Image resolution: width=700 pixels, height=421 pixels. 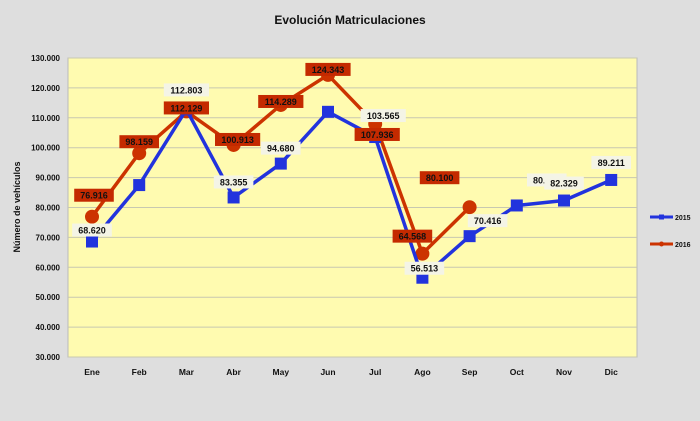 I want to click on x-tick-label: Oct, so click(x=517, y=372).